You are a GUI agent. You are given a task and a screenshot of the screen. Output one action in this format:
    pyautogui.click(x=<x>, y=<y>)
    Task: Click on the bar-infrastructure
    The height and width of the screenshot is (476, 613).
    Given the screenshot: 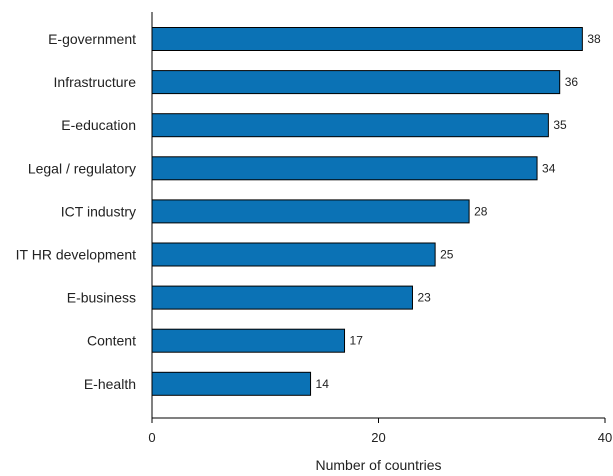 What is the action you would take?
    pyautogui.click(x=356, y=82)
    